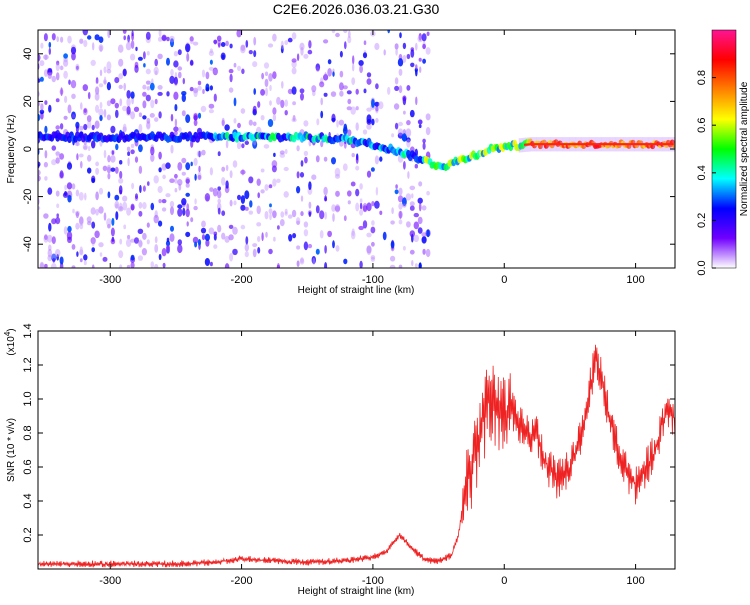 This screenshot has width=750, height=605. I want to click on colorbar-tick-label: 0.2, so click(702, 220).